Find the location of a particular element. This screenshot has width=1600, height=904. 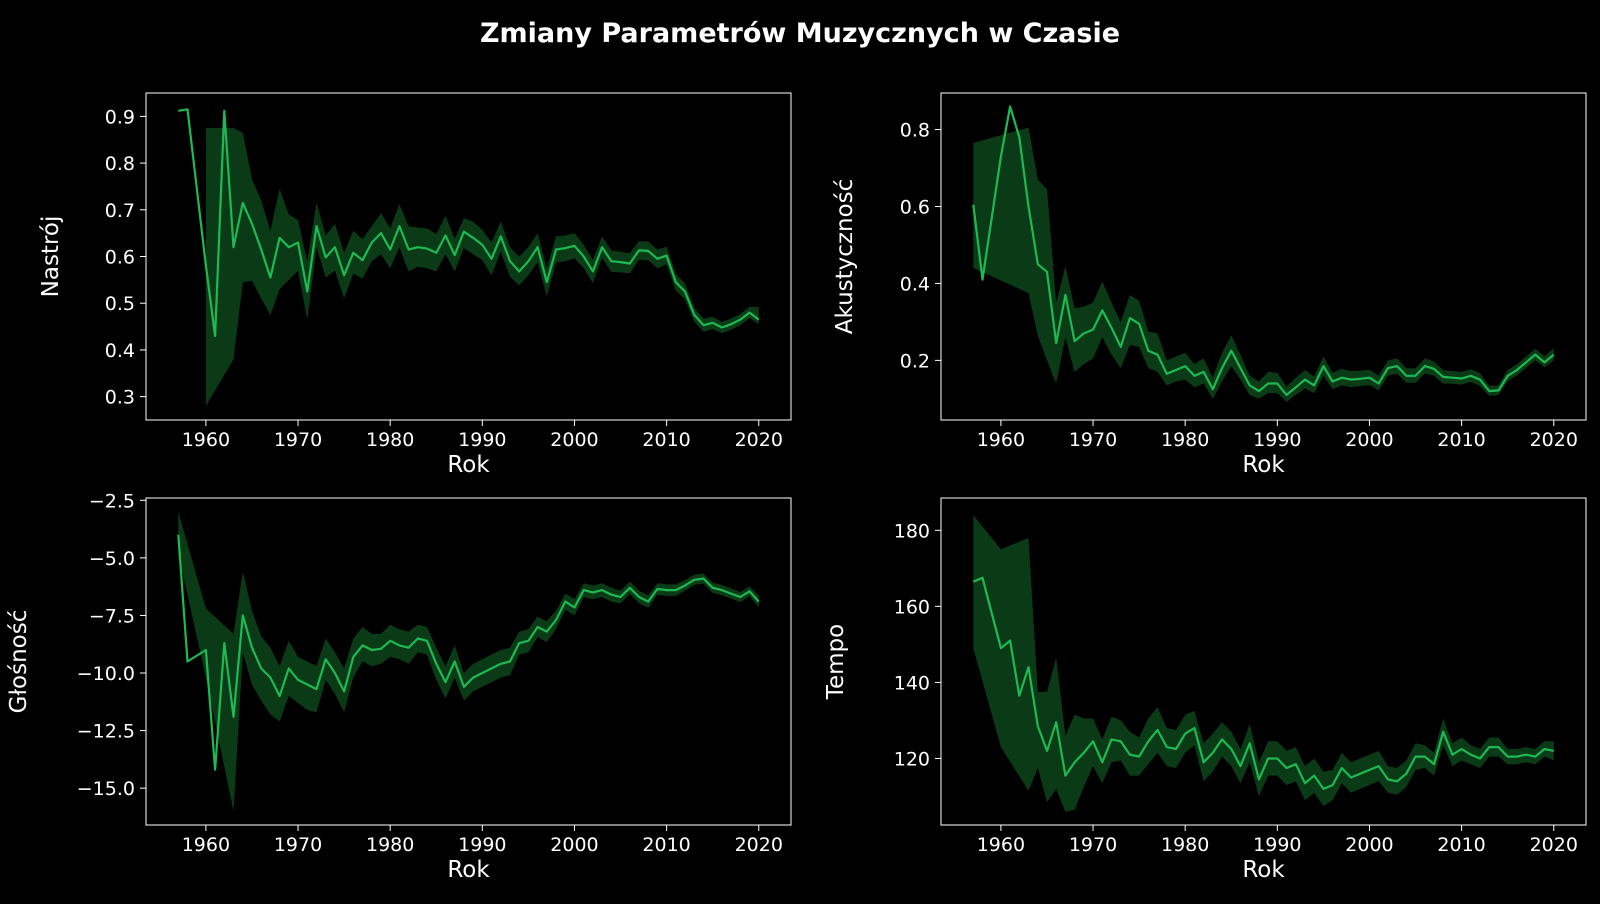

tempo-ylabel: Tempo is located at coordinates (836, 662).